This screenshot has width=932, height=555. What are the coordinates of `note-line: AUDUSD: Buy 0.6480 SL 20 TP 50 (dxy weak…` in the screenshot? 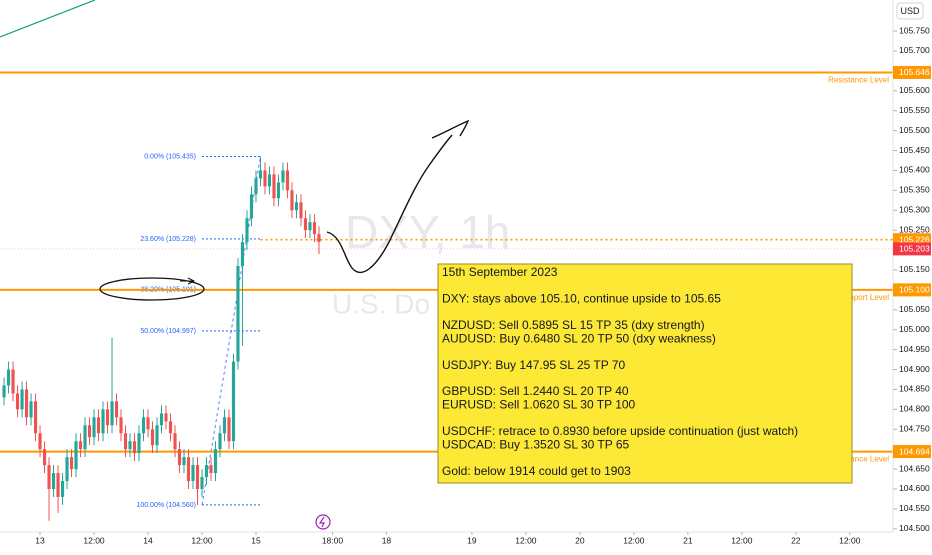 It's located at (579, 338).